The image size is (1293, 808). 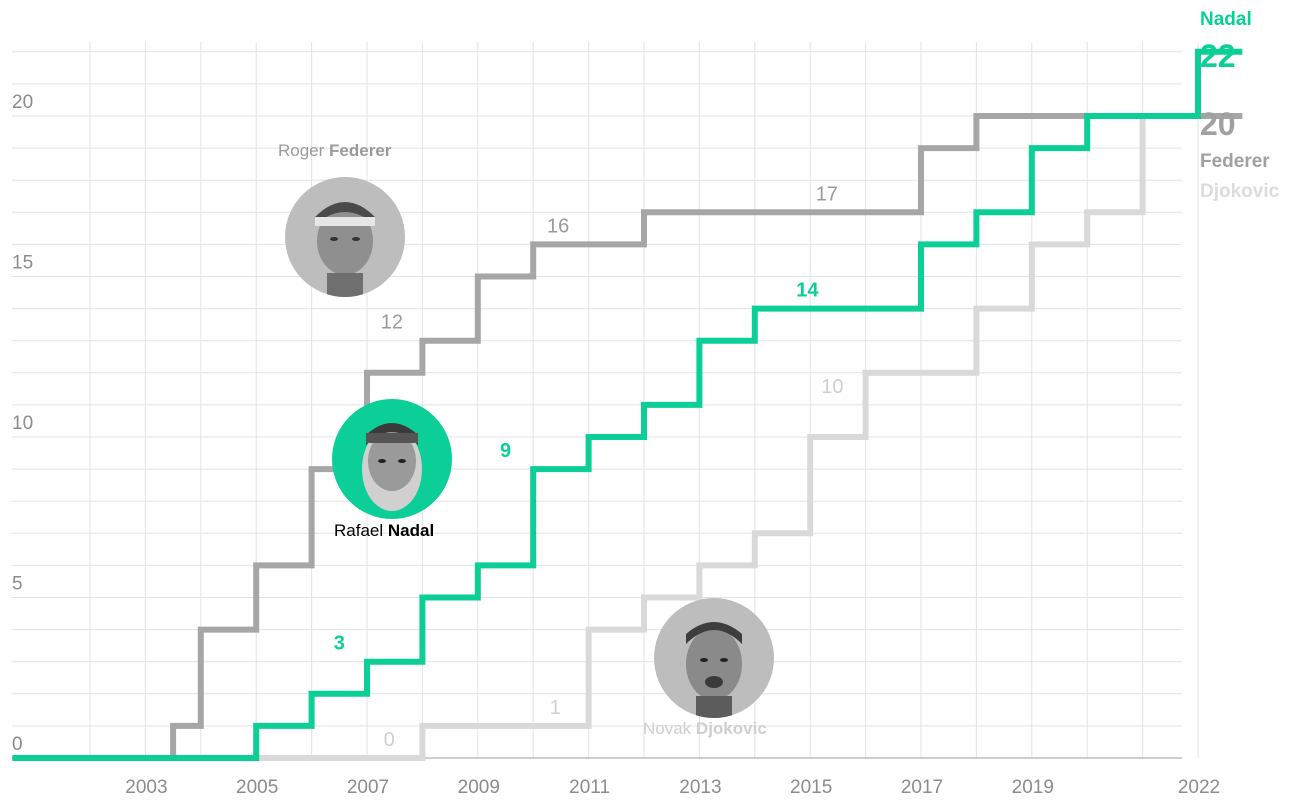 What do you see at coordinates (339, 644) in the screenshot?
I see `annotation-nadal: 3` at bounding box center [339, 644].